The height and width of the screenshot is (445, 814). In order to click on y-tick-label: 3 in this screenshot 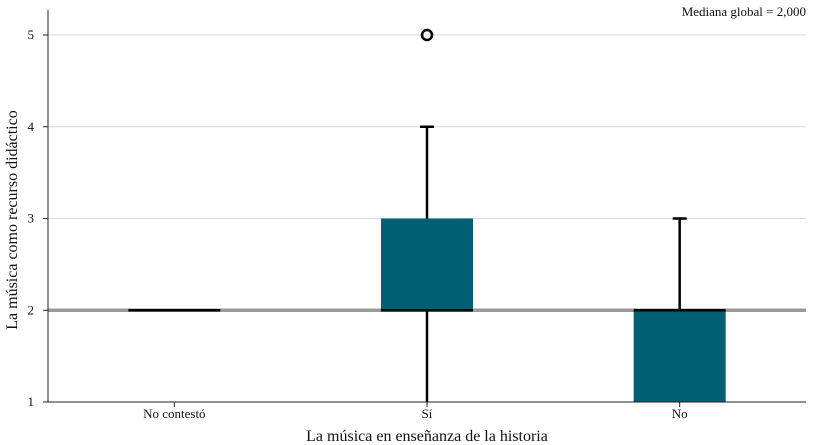, I will do `click(31, 218)`.